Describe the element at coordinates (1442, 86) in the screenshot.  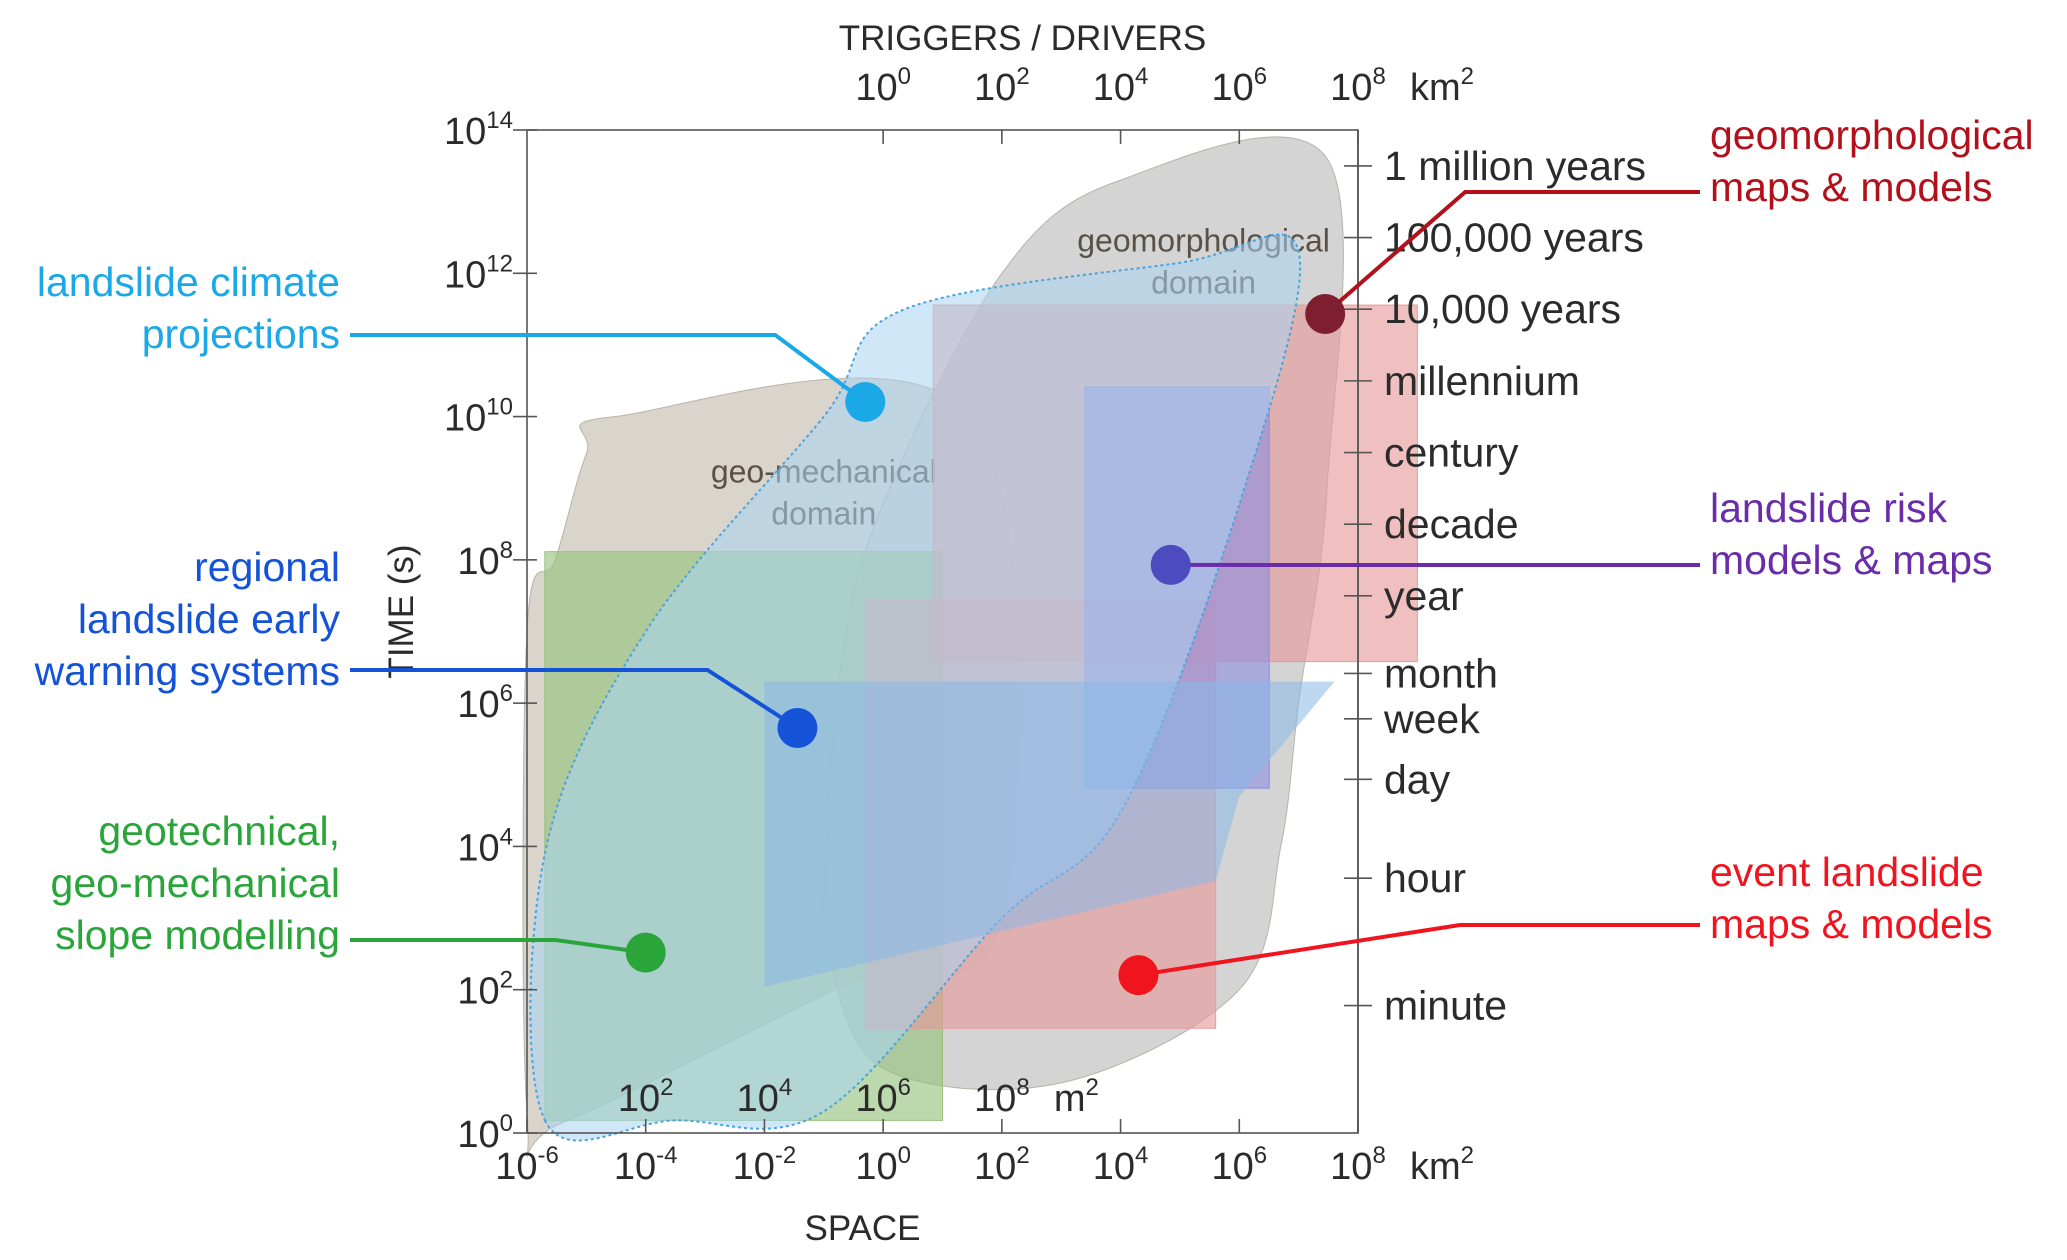
I see `x-top-unit-label: km2` at that location.